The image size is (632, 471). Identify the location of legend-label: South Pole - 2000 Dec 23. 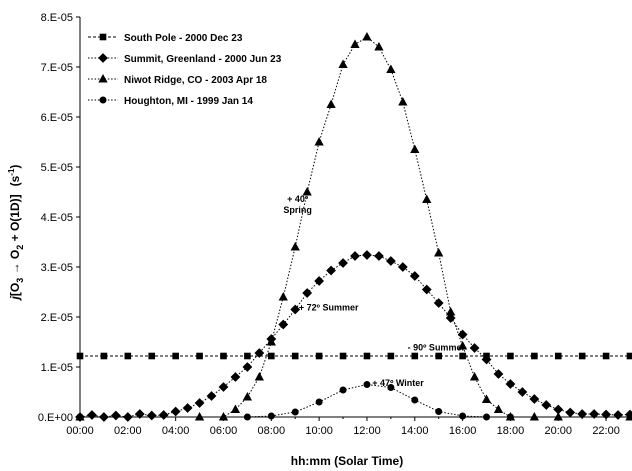
(183, 38).